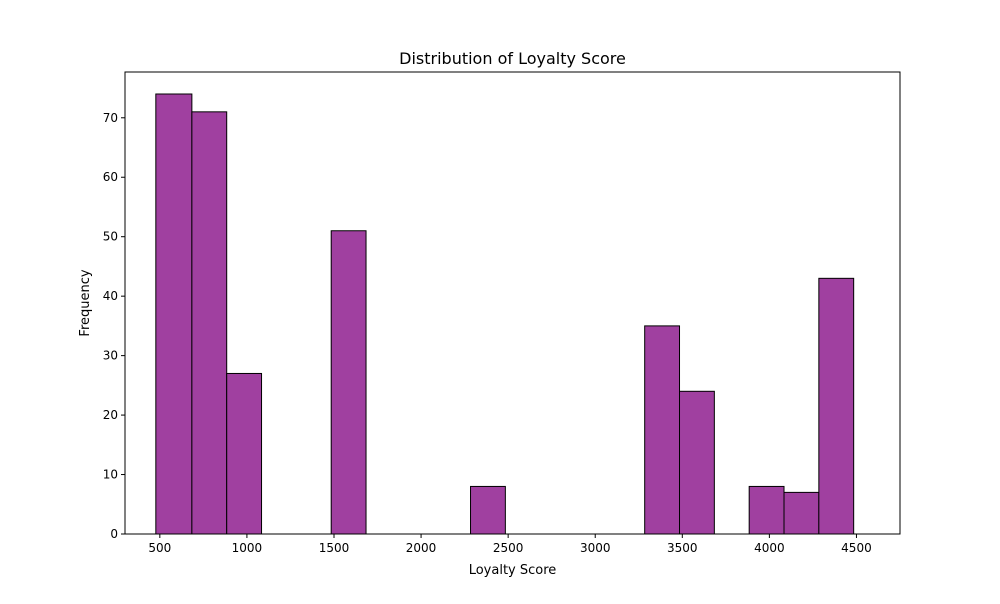 The image size is (1000, 604). What do you see at coordinates (159, 548) in the screenshot?
I see `x-tick-label: 500` at bounding box center [159, 548].